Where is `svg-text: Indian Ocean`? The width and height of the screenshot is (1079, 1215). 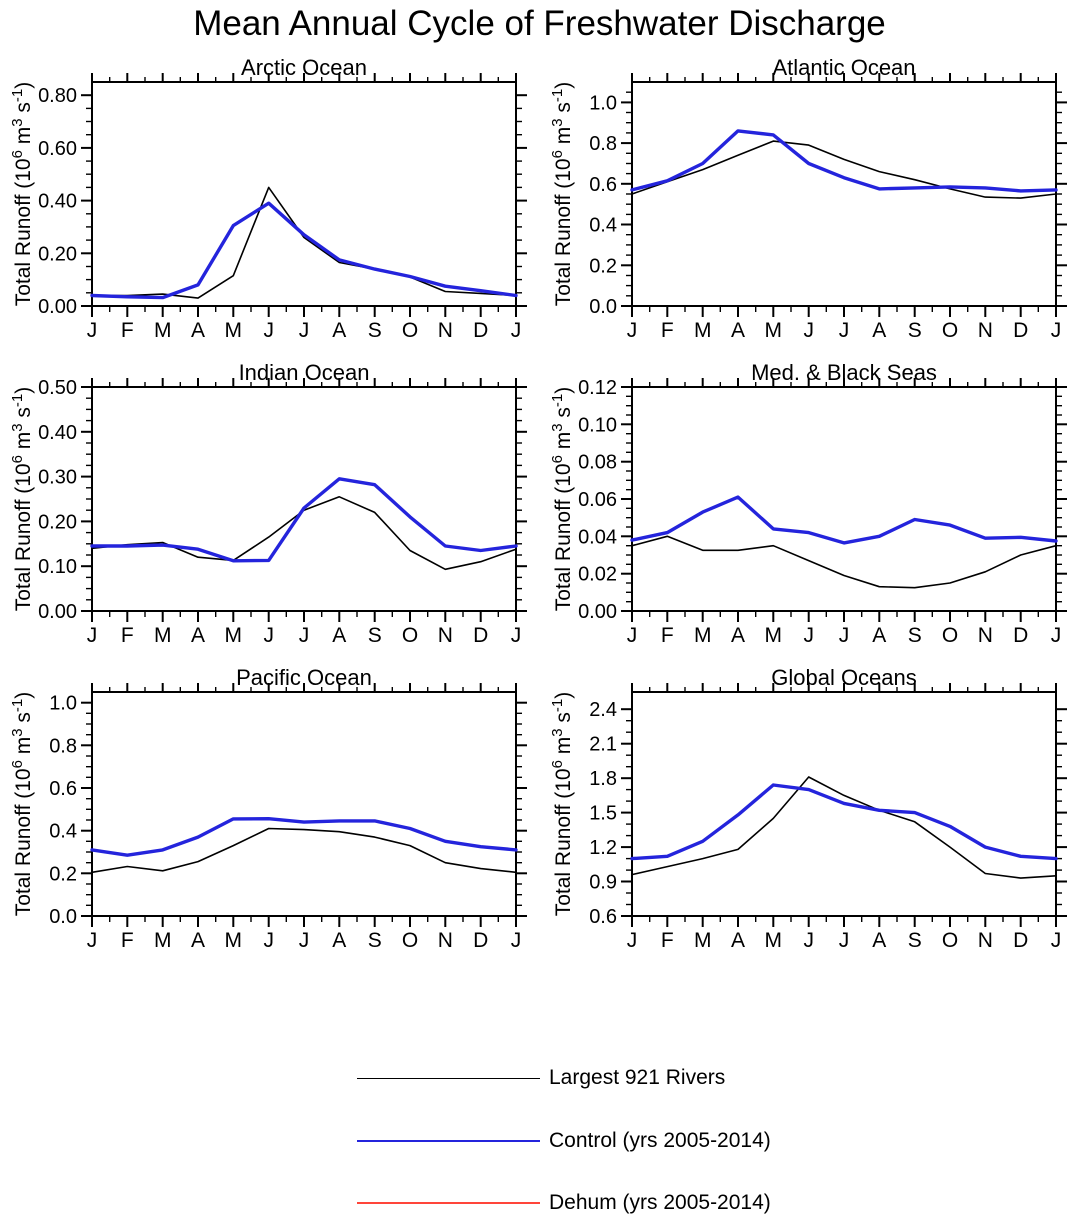 svg-text: Indian Ocean is located at coordinates (304, 374).